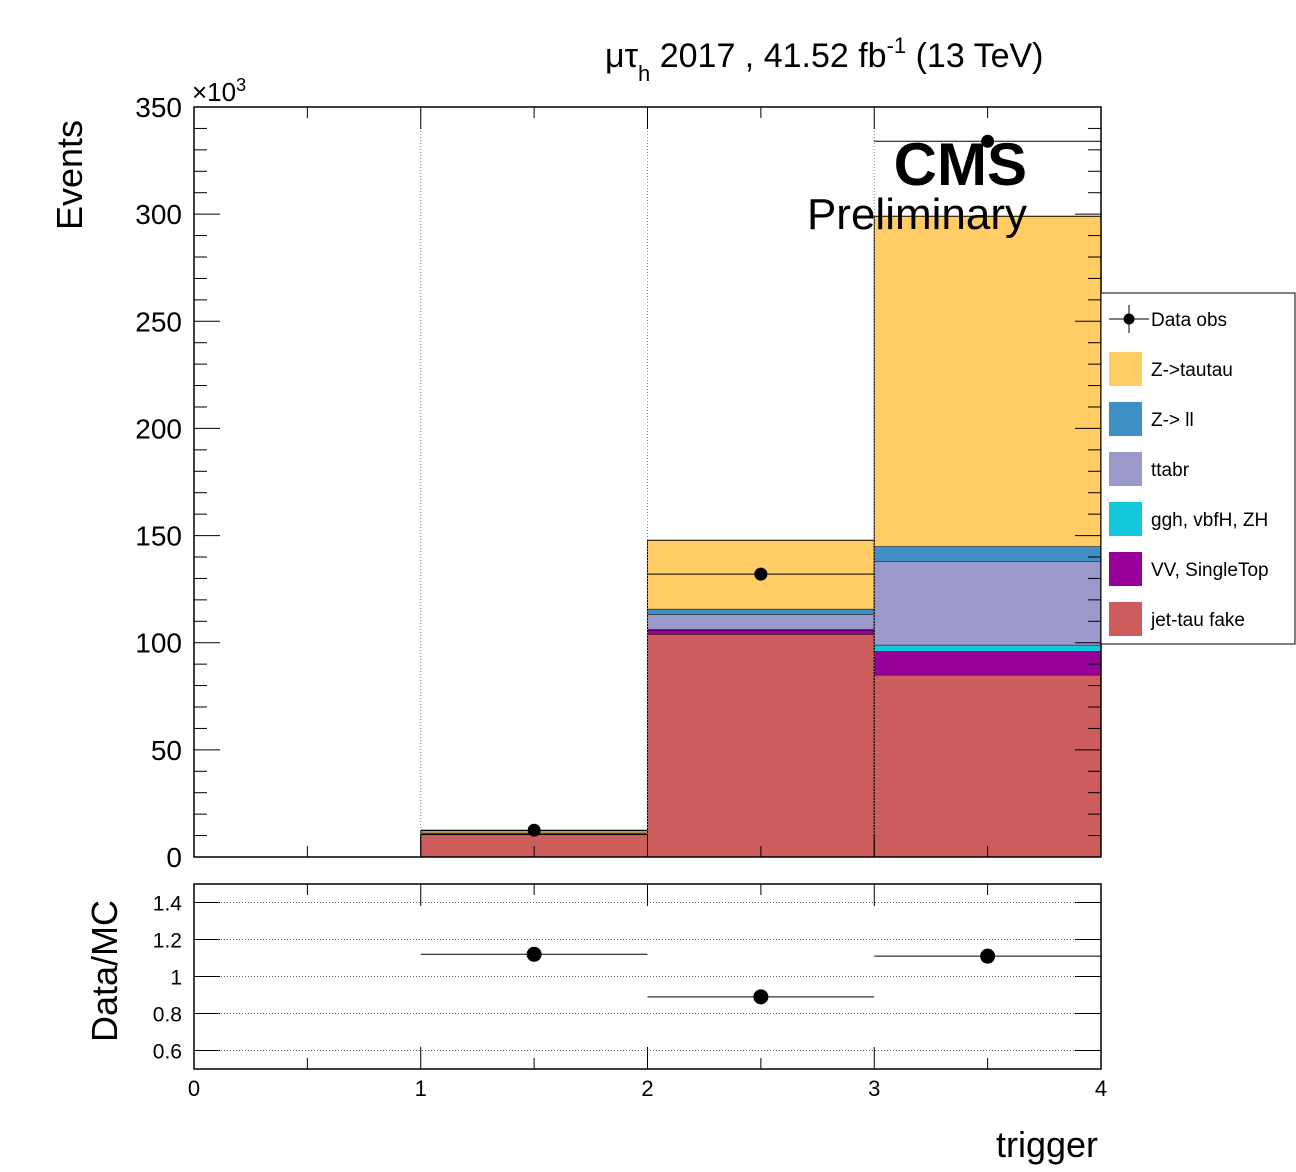 This screenshot has height=1172, width=1296. What do you see at coordinates (1209, 520) in the screenshot?
I see `legend-label: ggh, vbfH, ZH` at bounding box center [1209, 520].